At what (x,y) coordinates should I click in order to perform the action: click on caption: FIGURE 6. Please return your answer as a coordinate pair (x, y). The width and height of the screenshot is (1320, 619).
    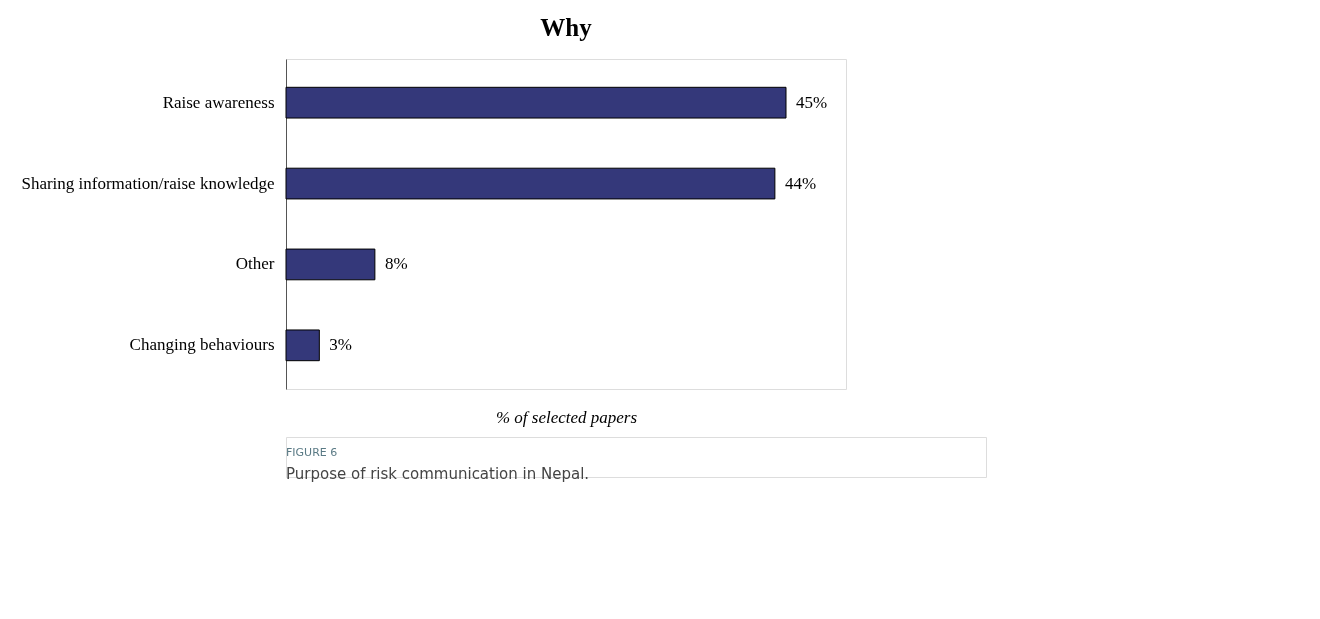
    Looking at the image, I should click on (312, 452).